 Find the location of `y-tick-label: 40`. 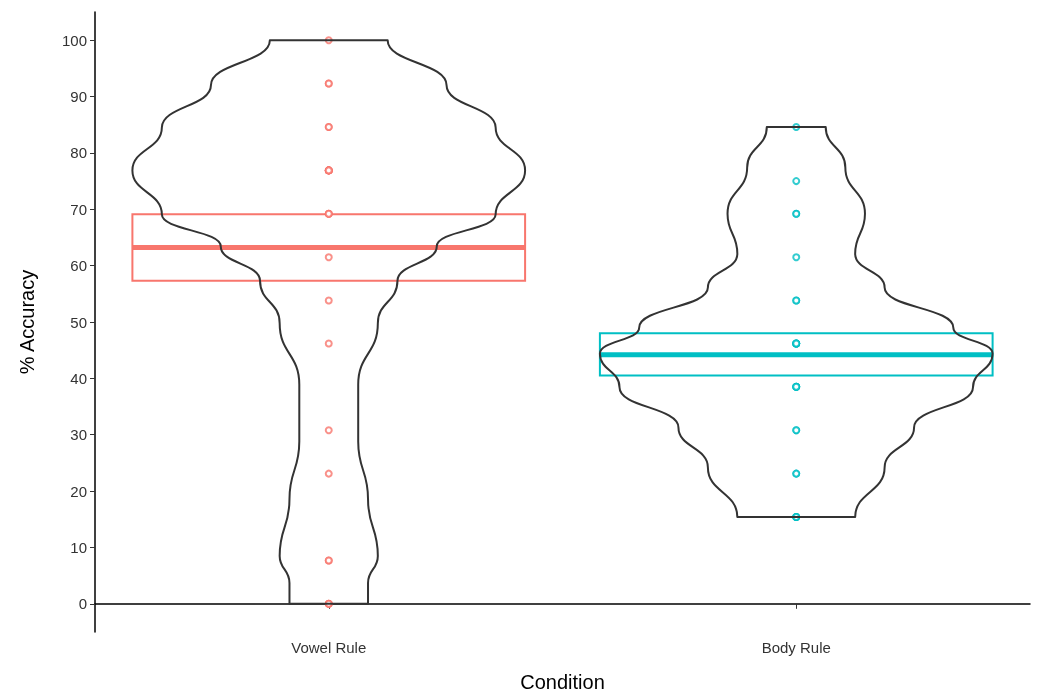

y-tick-label: 40 is located at coordinates (78, 378).